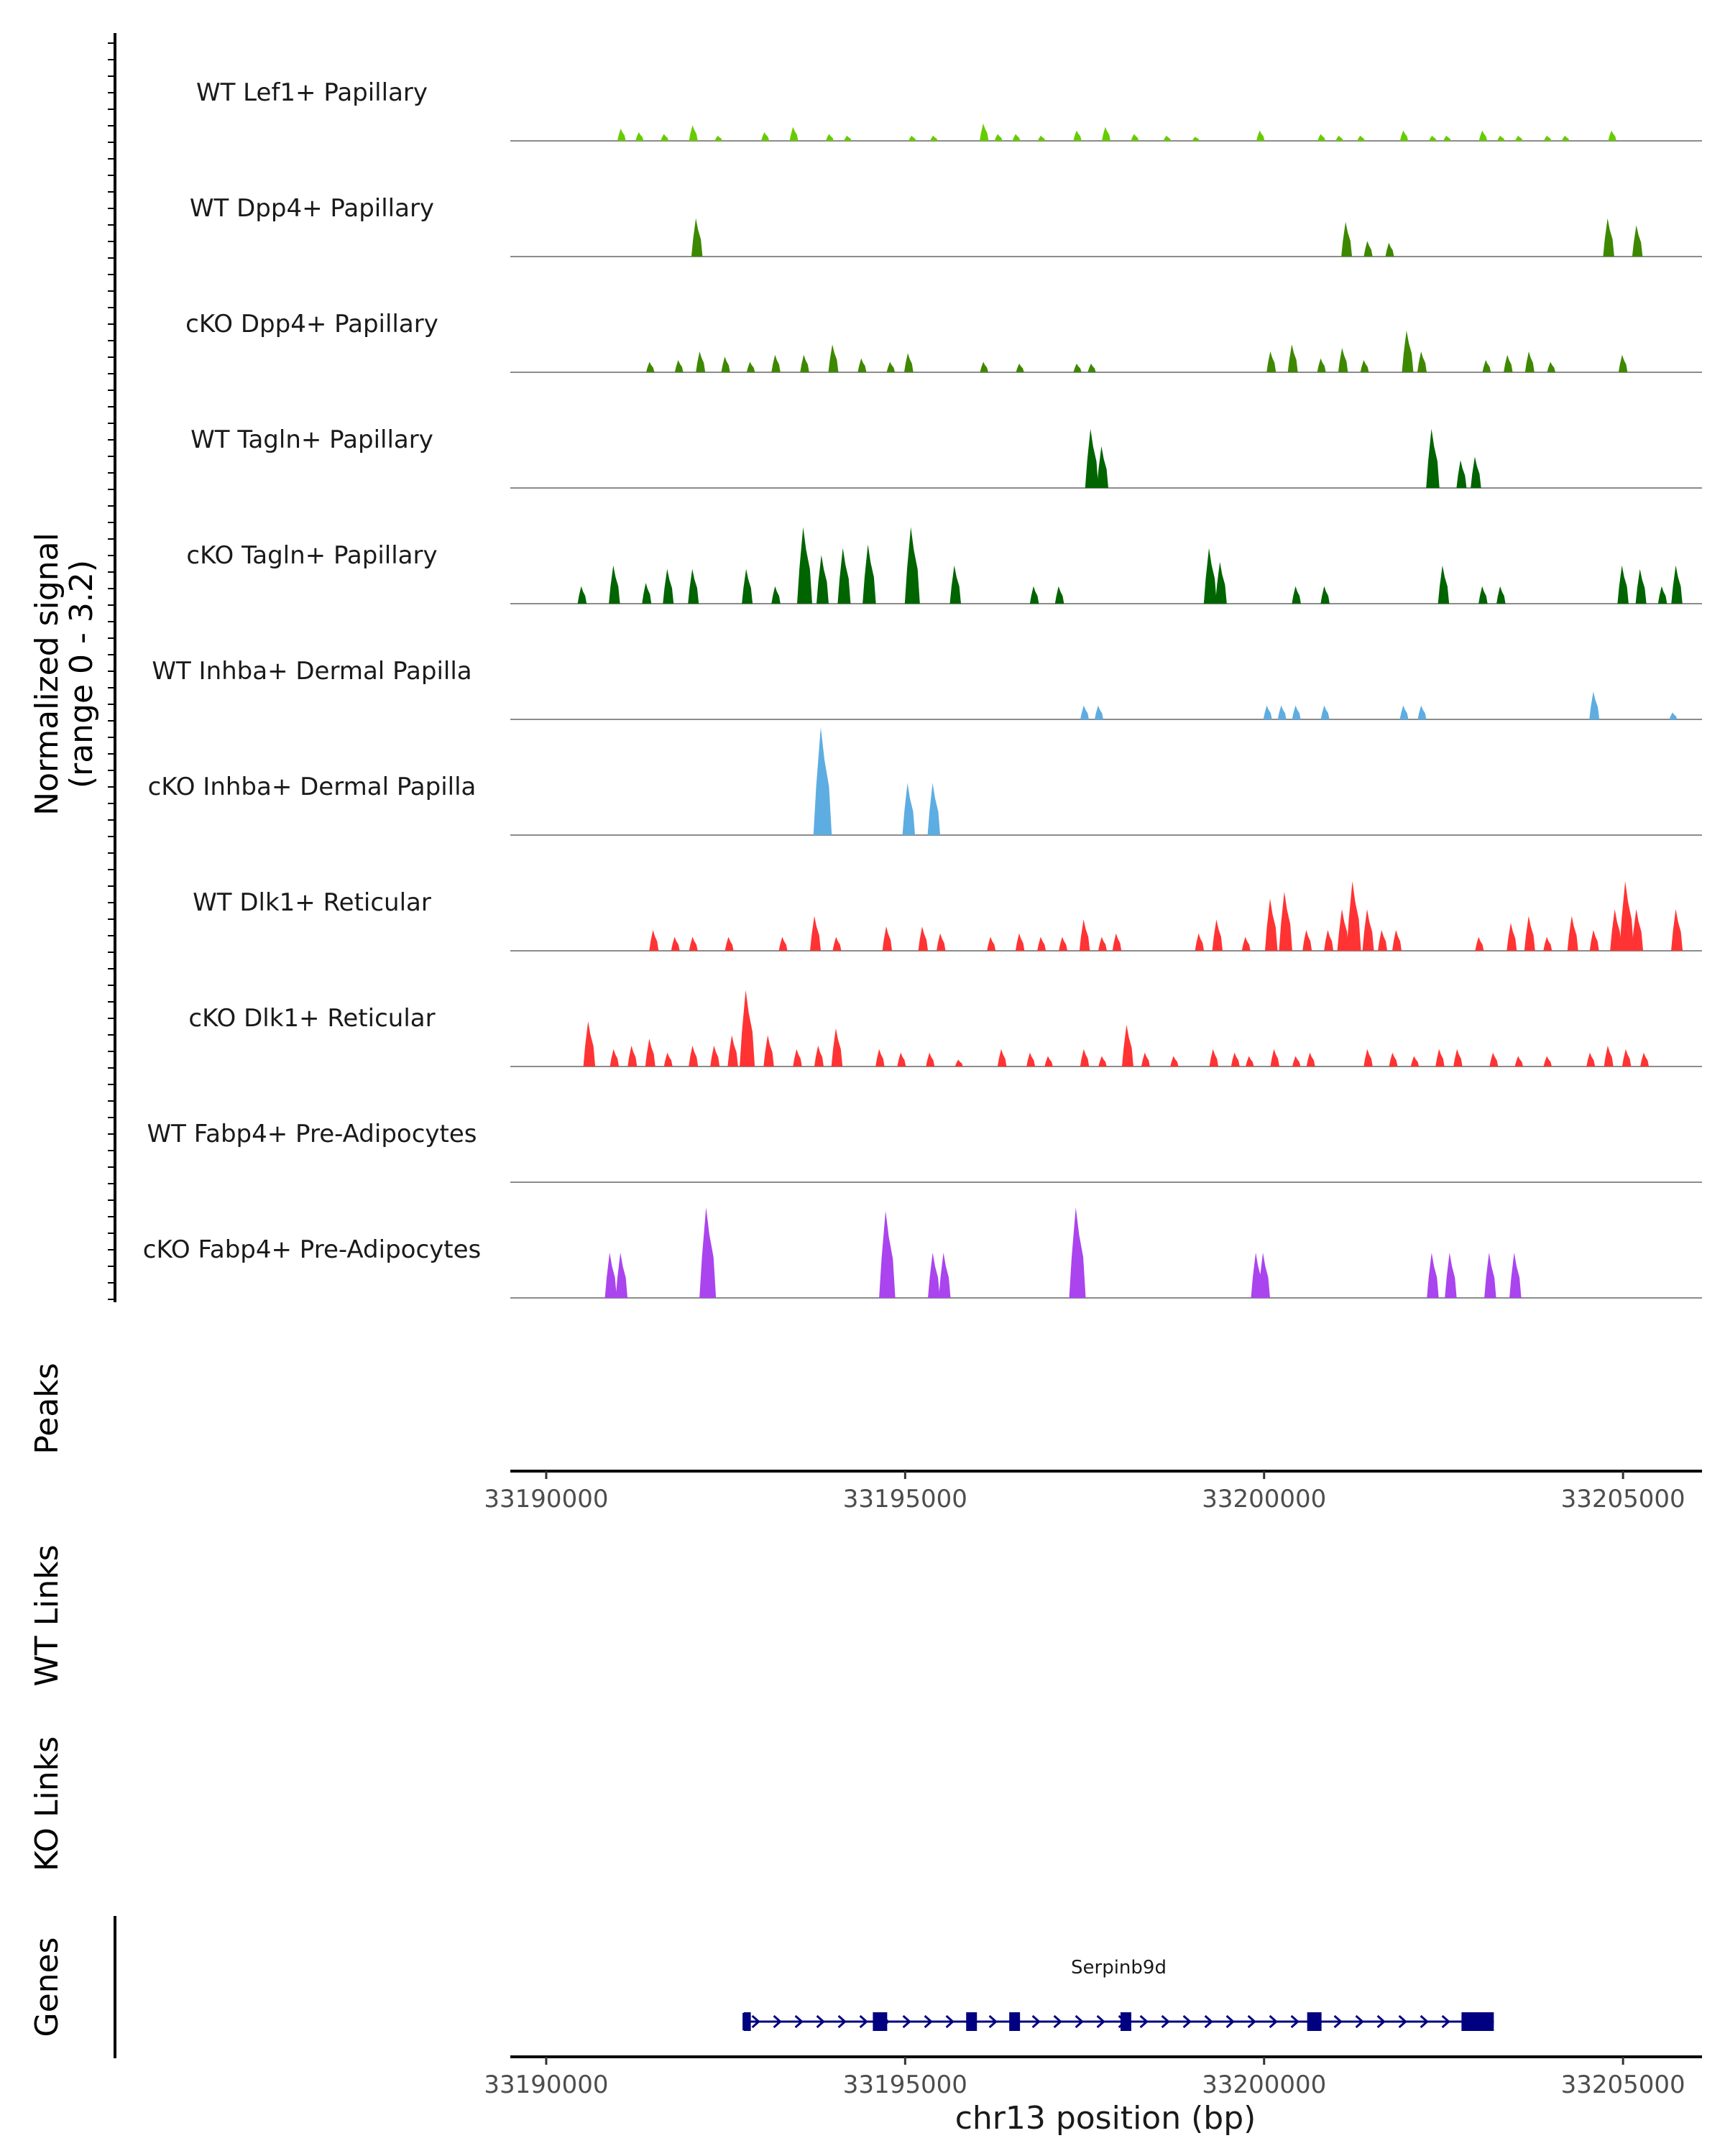  Describe the element at coordinates (311, 439) in the screenshot. I see `track-label: WT Tagln+ Papillary` at that location.